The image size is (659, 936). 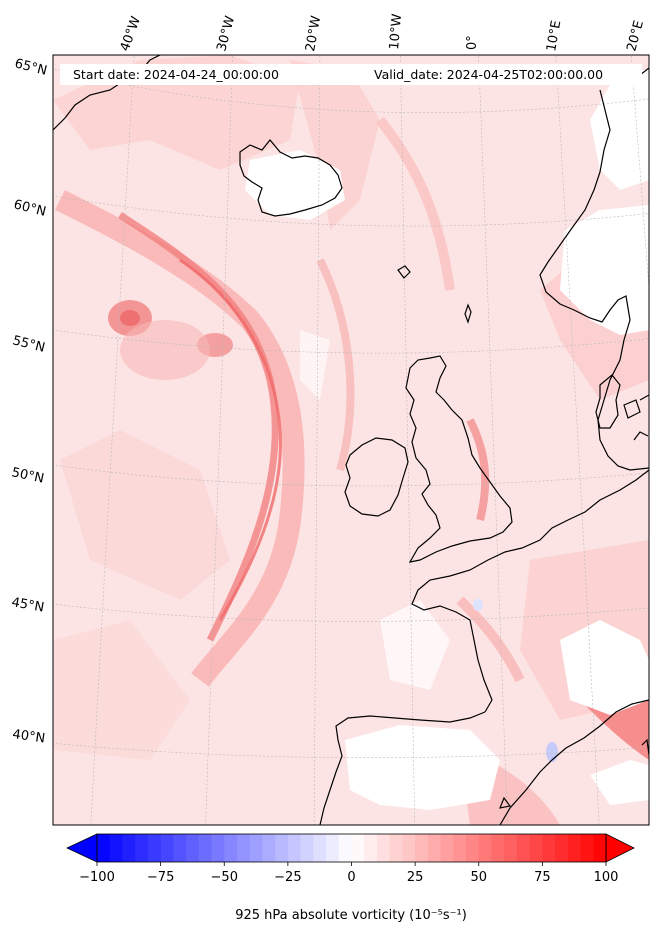 I want to click on header-box, so click(x=351, y=74).